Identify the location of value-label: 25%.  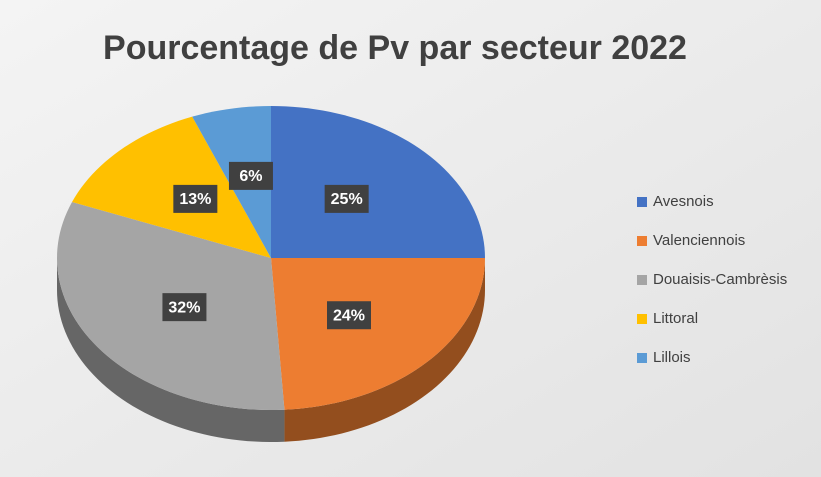
(347, 199).